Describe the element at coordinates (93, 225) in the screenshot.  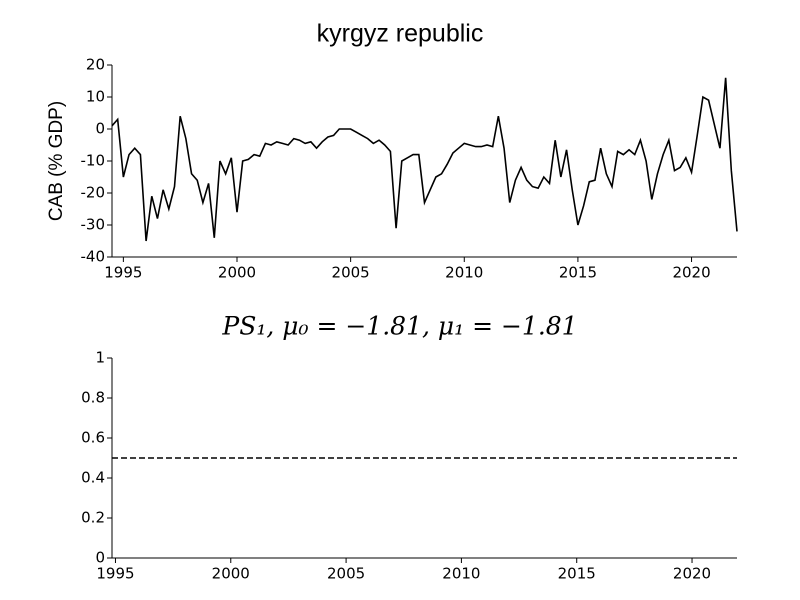
I see `y-tick-label: -30` at that location.